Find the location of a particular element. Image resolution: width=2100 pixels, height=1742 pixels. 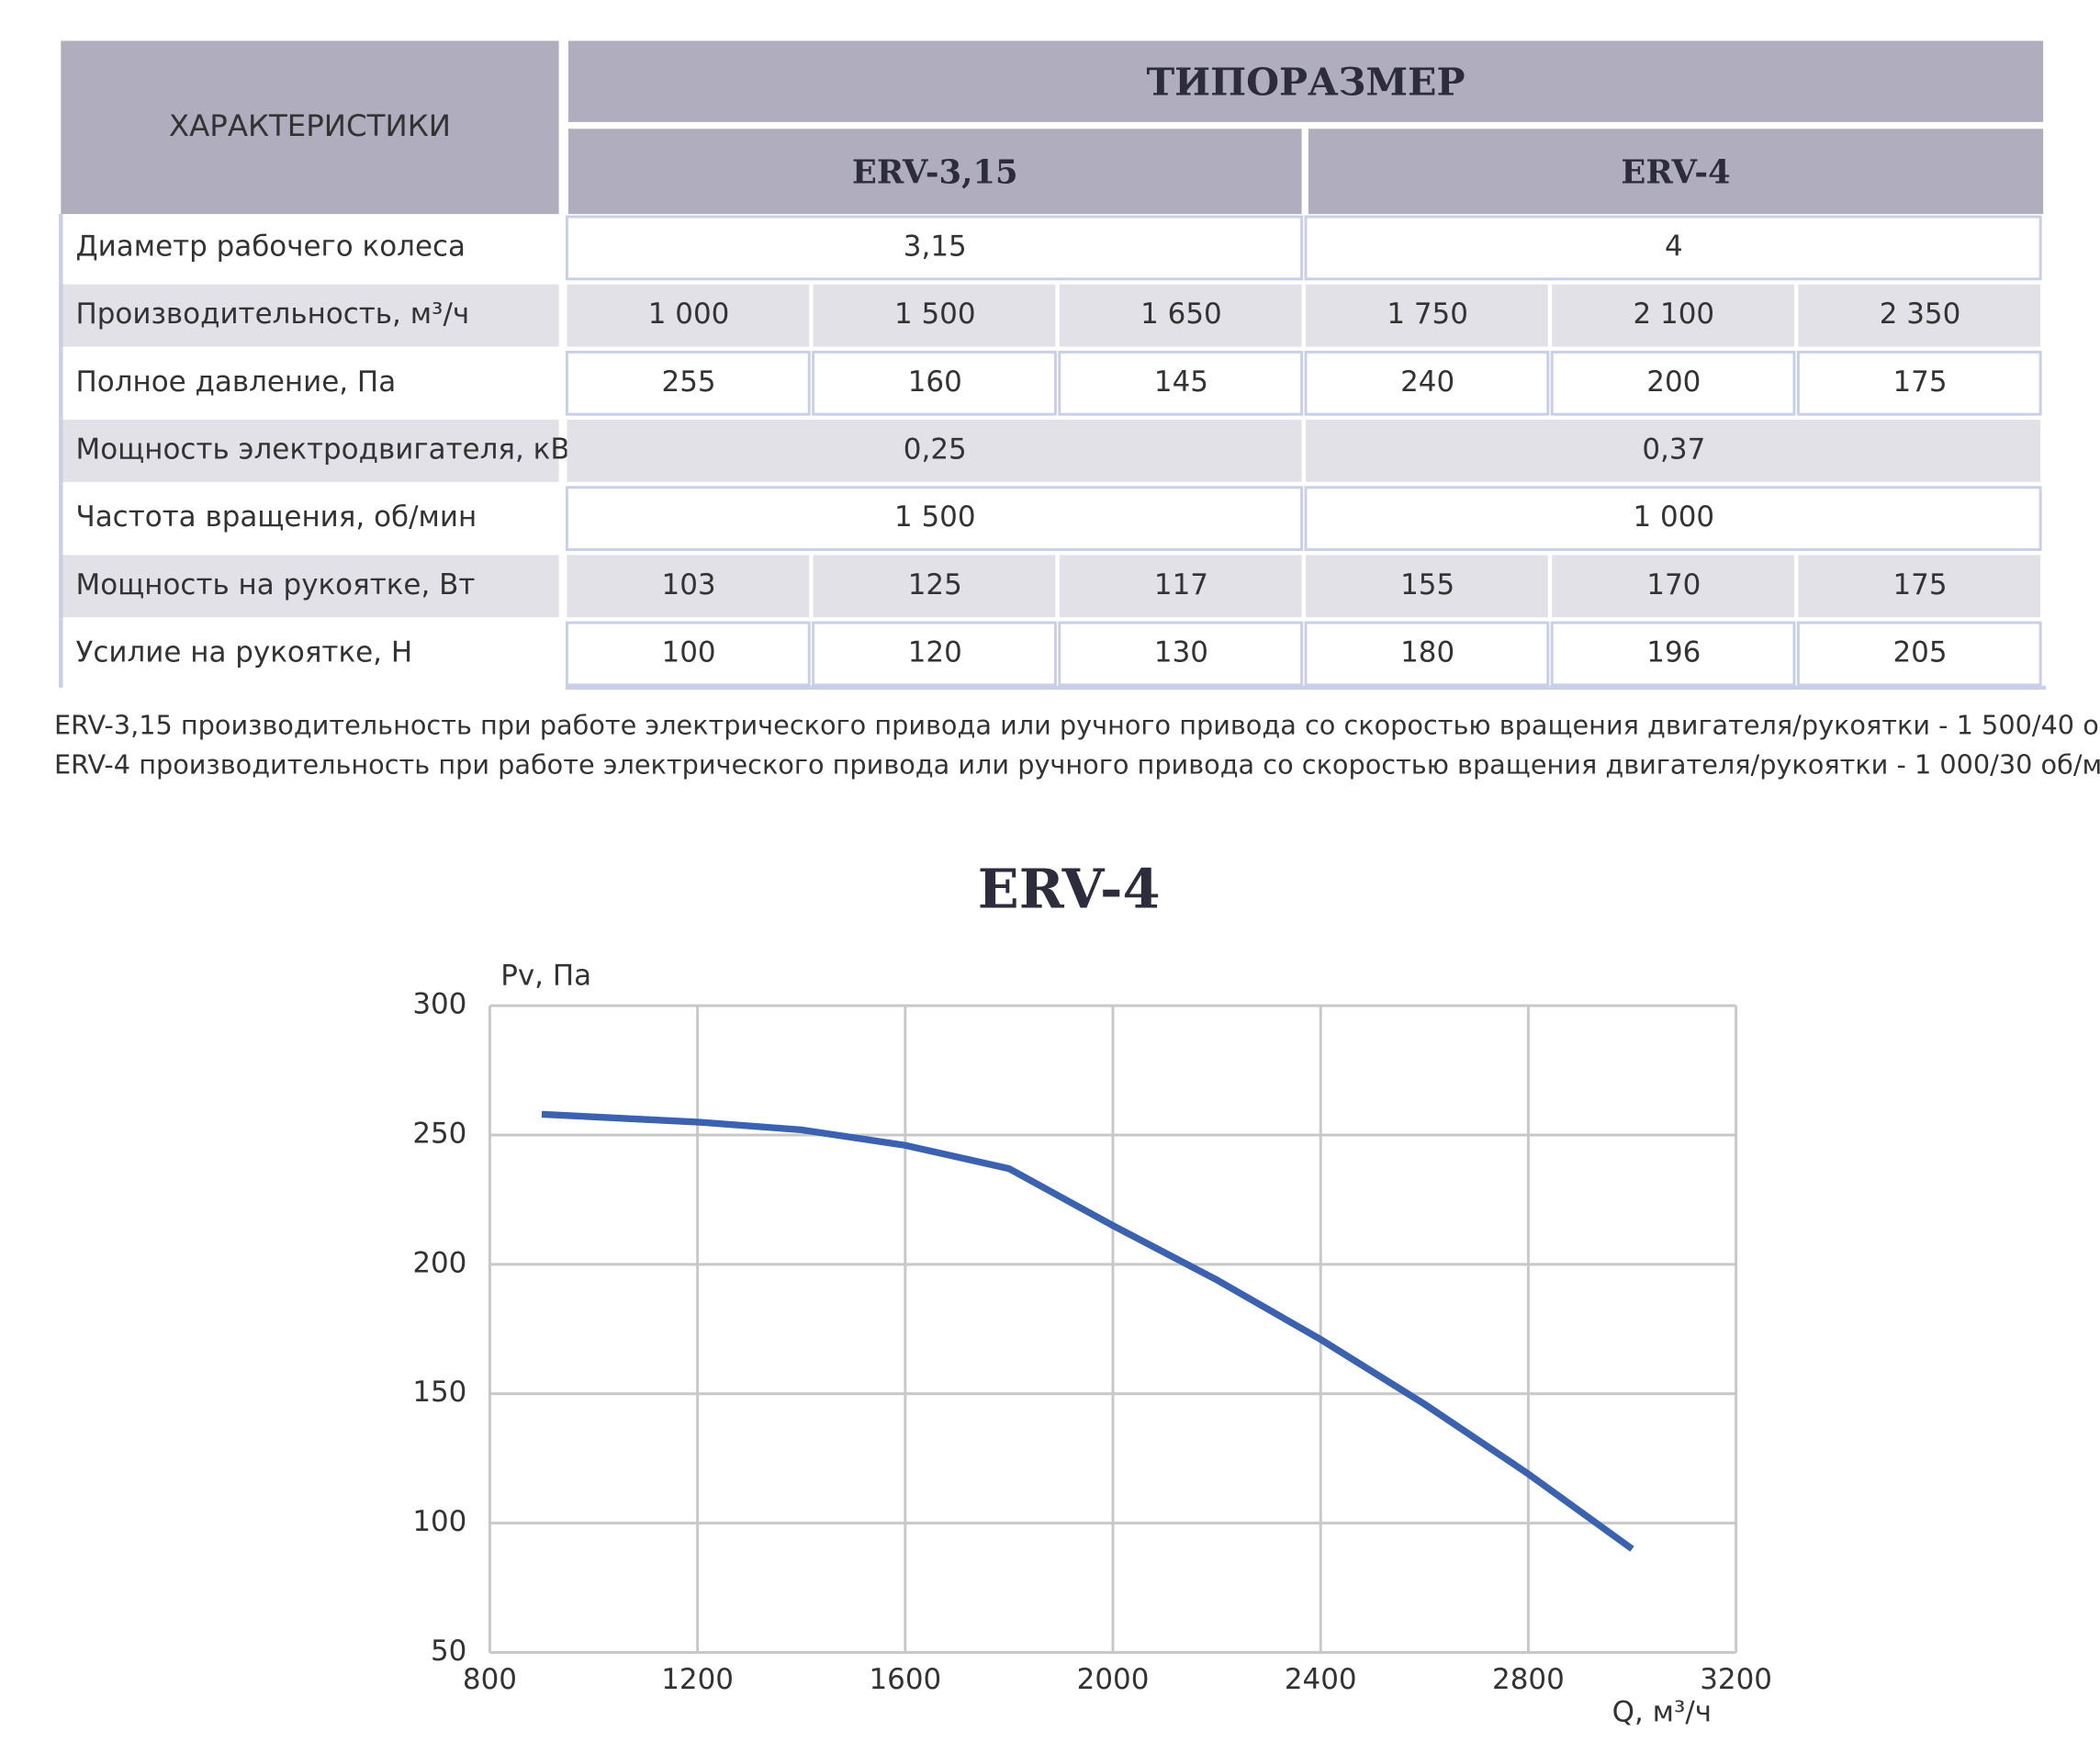

chart-title: ERV-4 is located at coordinates (1069, 889).